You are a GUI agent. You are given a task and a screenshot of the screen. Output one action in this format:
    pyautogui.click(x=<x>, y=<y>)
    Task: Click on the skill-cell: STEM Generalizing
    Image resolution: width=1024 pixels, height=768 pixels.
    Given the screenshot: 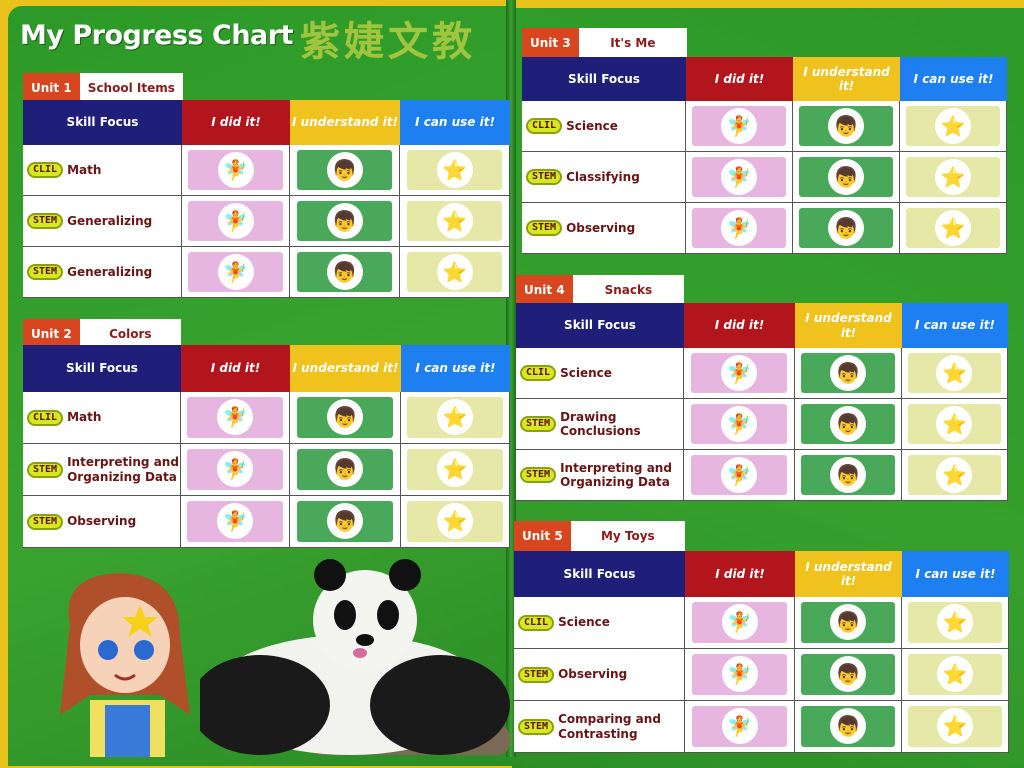 What is the action you would take?
    pyautogui.click(x=102, y=221)
    